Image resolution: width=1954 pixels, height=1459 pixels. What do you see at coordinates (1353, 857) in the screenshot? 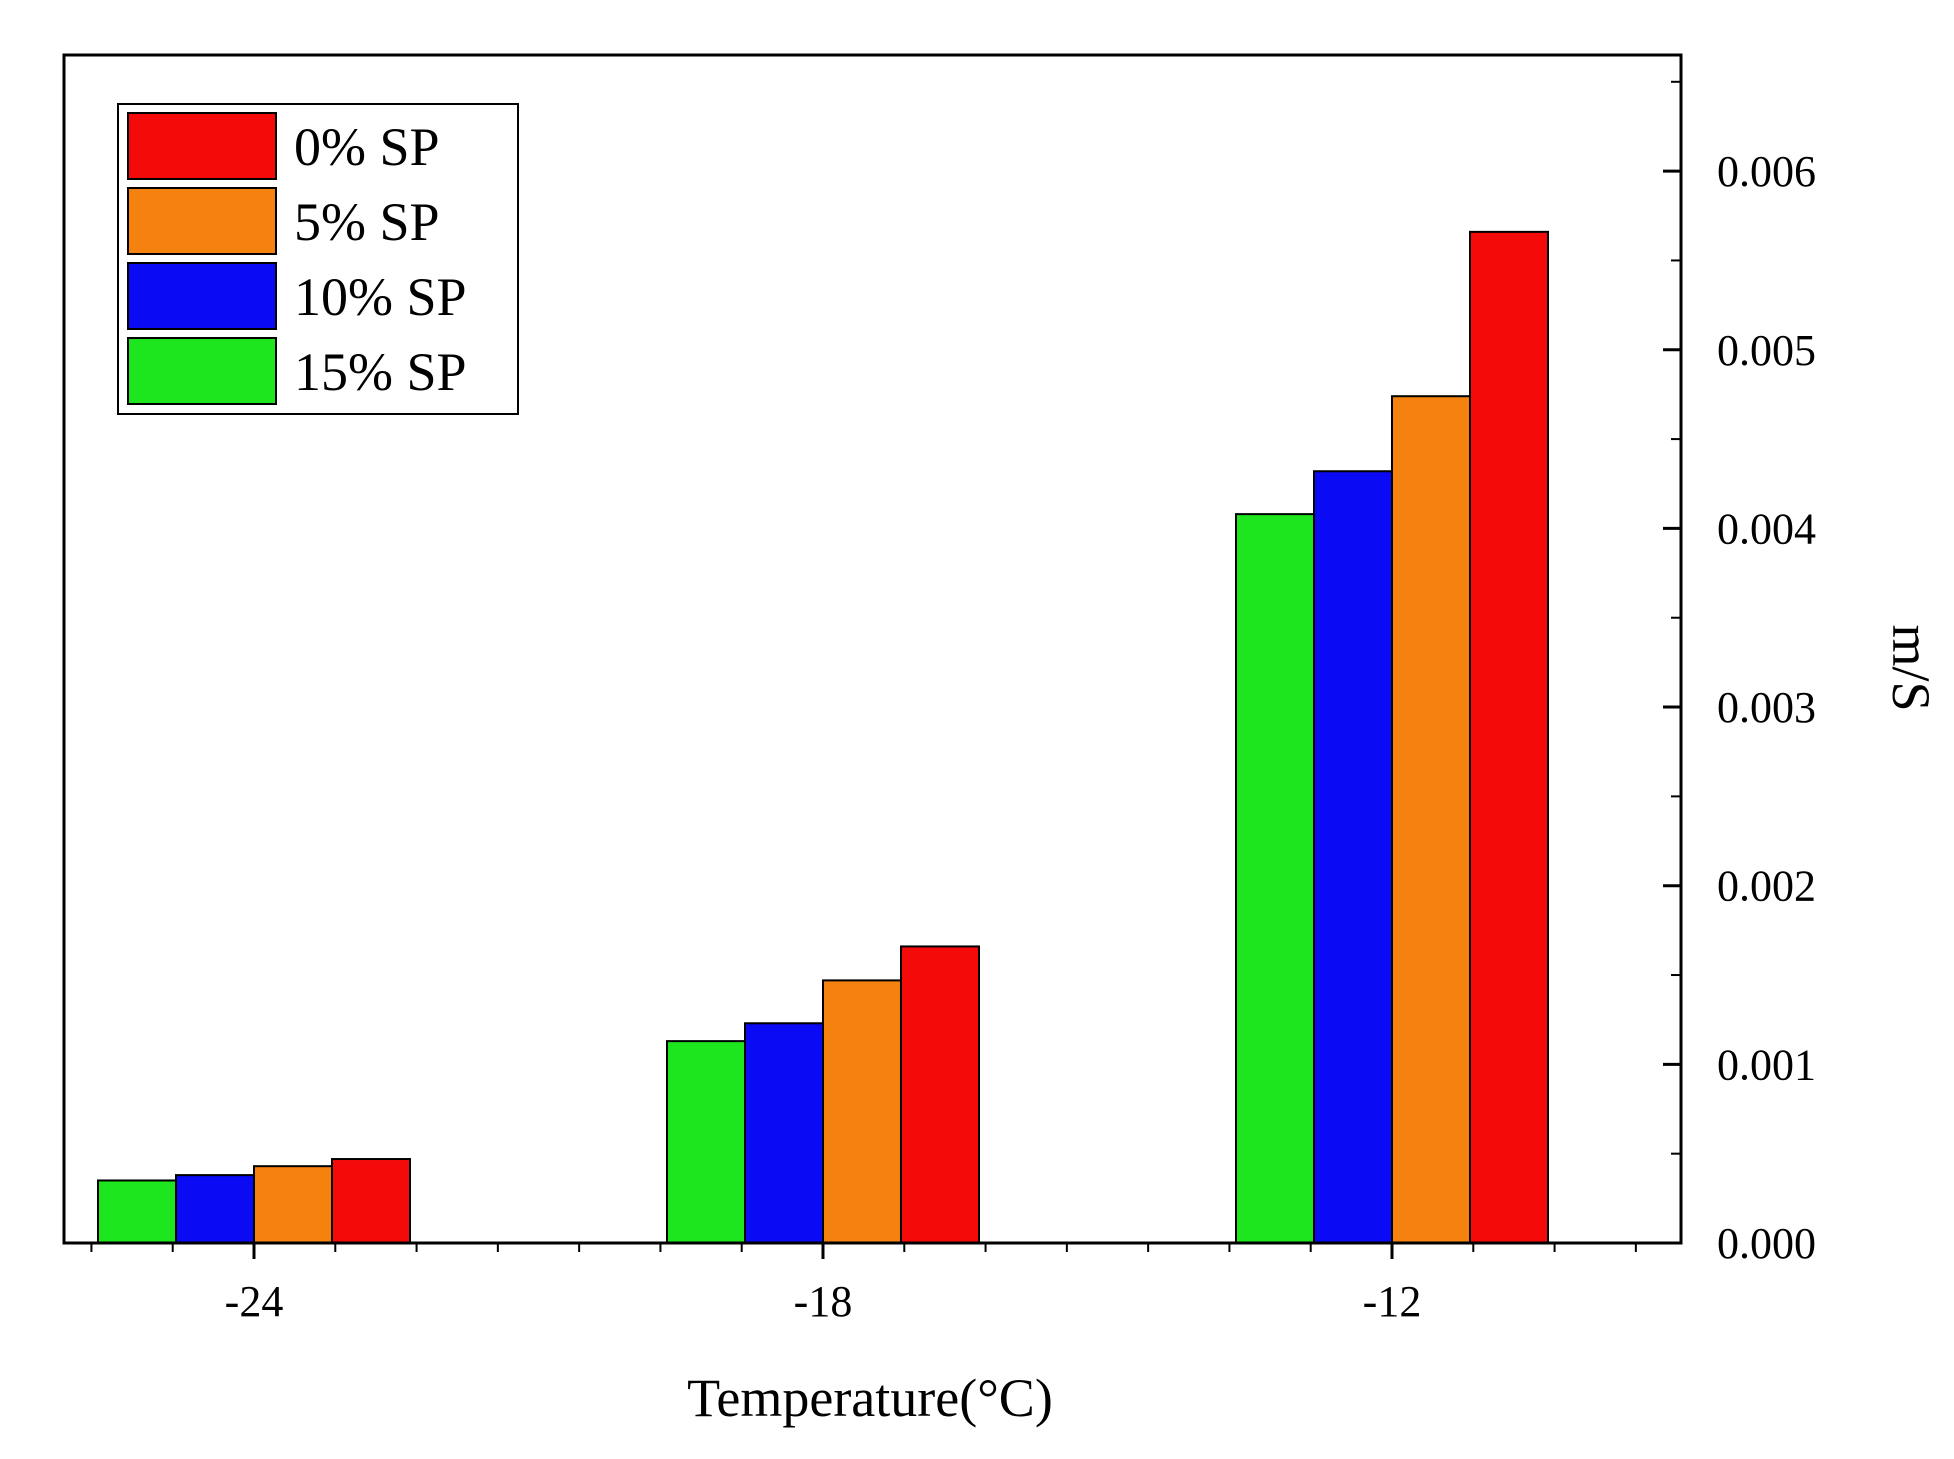
I see `bar-10-sp--12` at bounding box center [1353, 857].